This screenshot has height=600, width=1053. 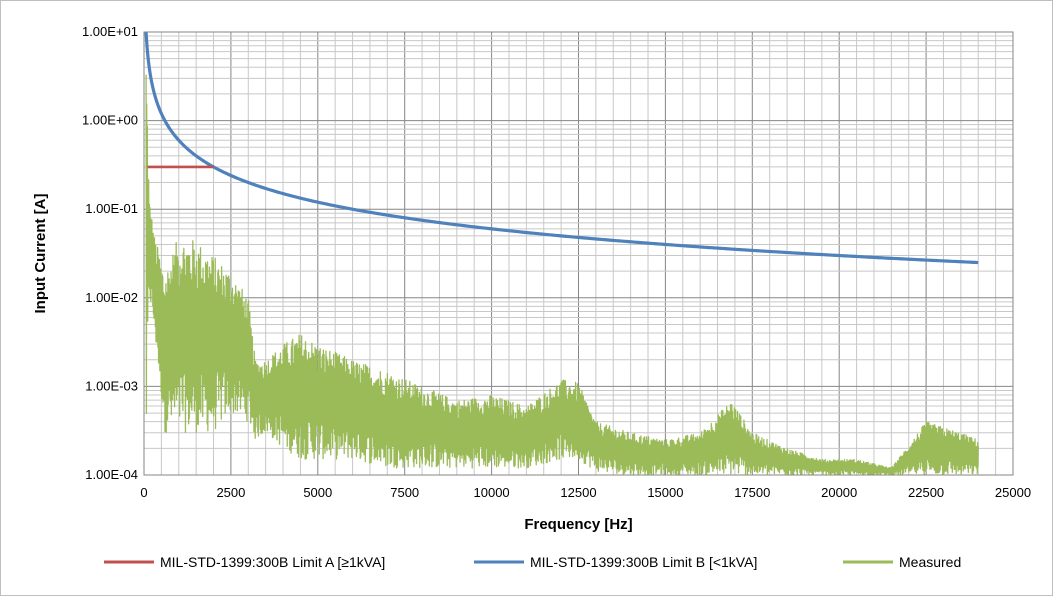 I want to click on y-tick-label: 1.00E+00, so click(x=110, y=120).